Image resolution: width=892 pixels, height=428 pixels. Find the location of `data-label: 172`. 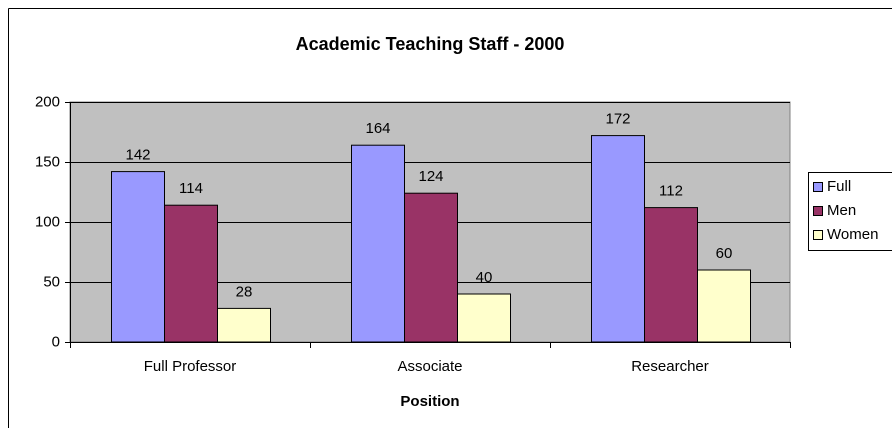

data-label: 172 is located at coordinates (617, 119).